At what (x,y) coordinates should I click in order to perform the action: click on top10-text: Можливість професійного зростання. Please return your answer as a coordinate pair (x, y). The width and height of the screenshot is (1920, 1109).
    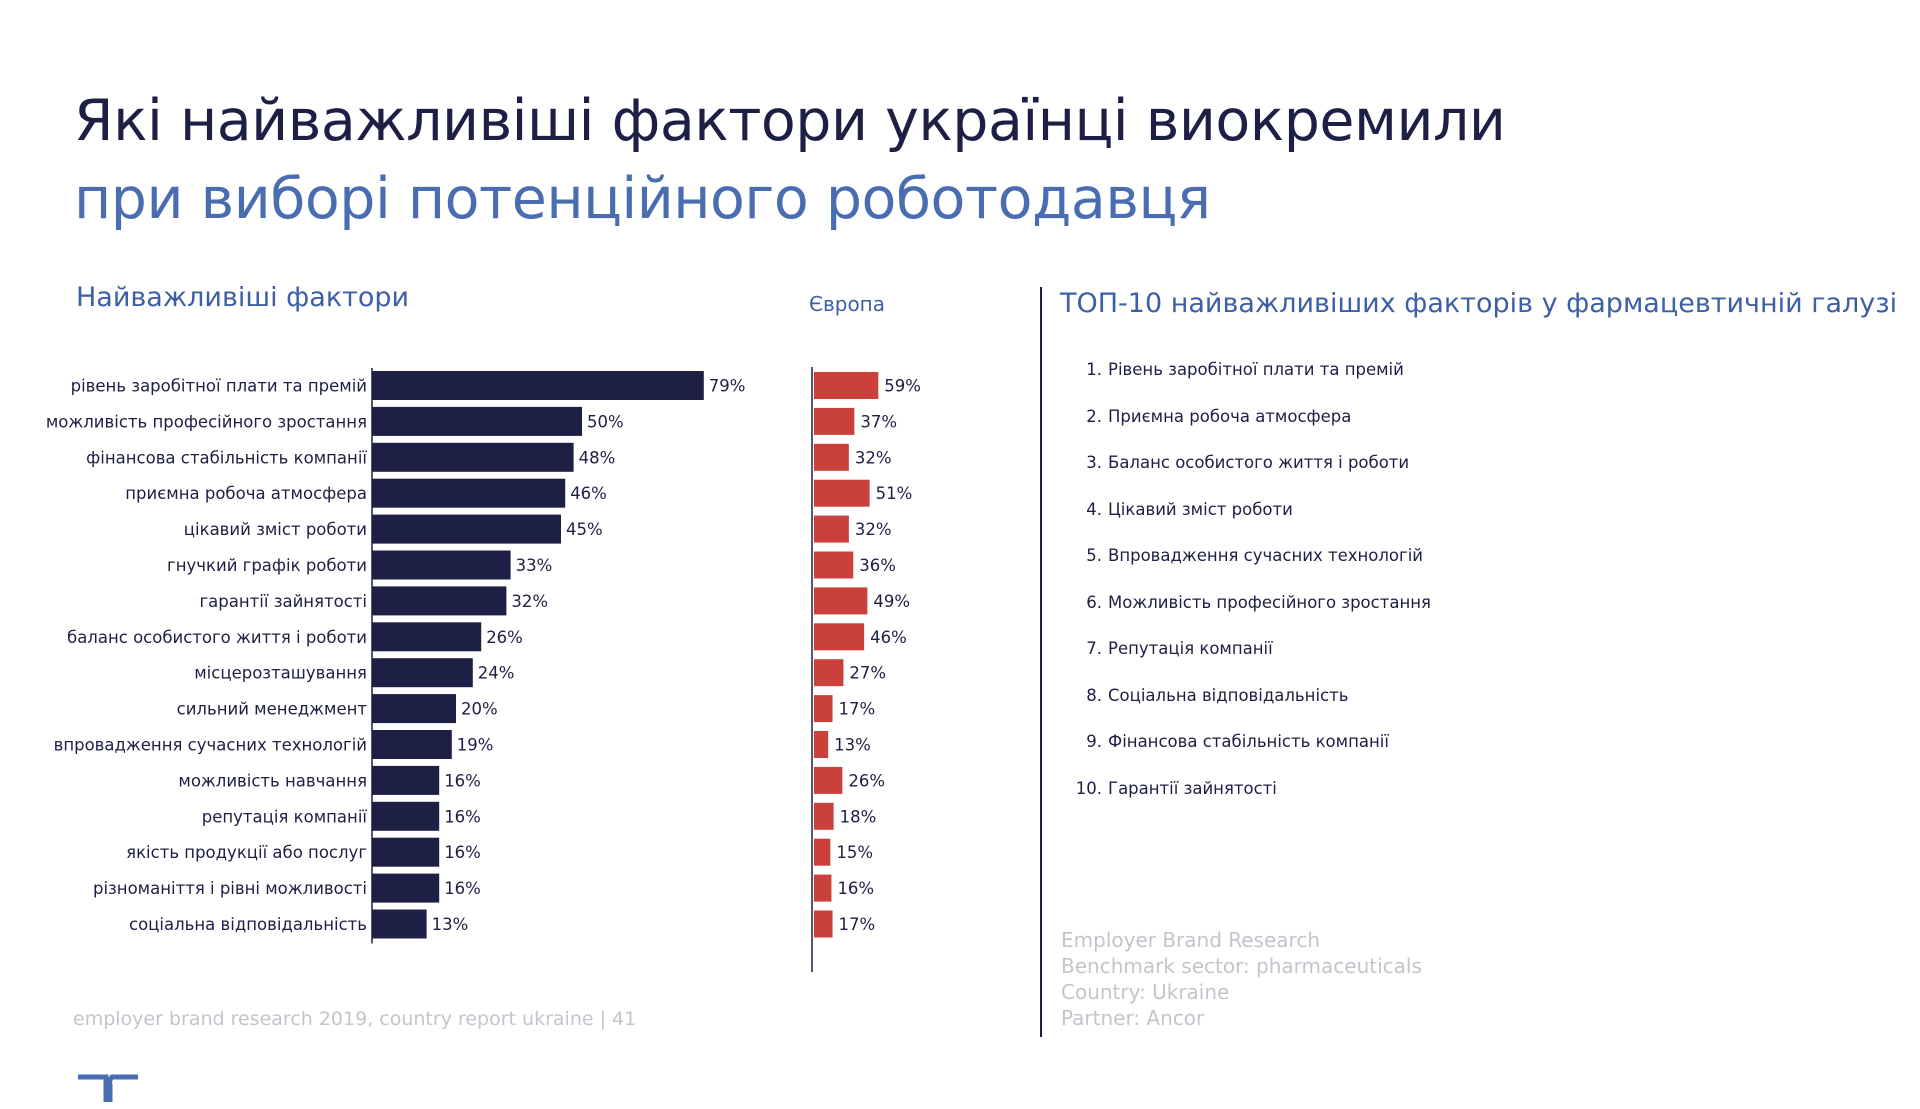
    Looking at the image, I should click on (1269, 602).